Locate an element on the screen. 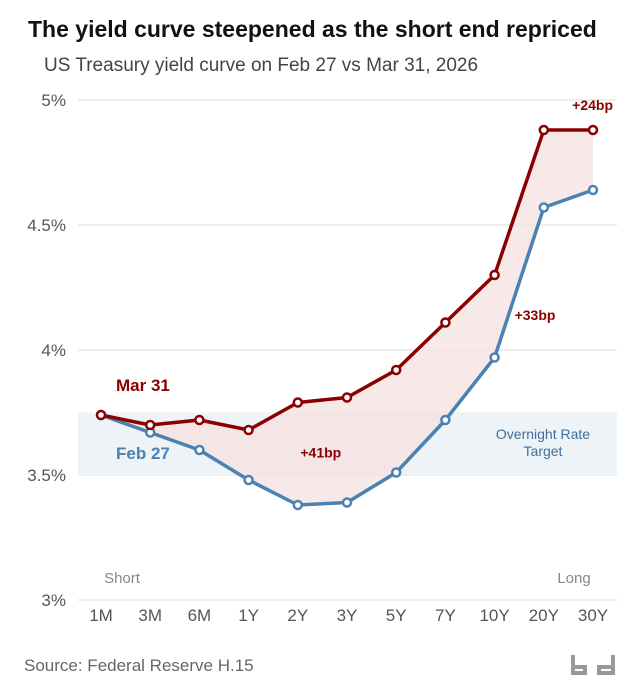 This screenshot has height=699, width=639. y-tick-label: 3.5% is located at coordinates (46, 475).